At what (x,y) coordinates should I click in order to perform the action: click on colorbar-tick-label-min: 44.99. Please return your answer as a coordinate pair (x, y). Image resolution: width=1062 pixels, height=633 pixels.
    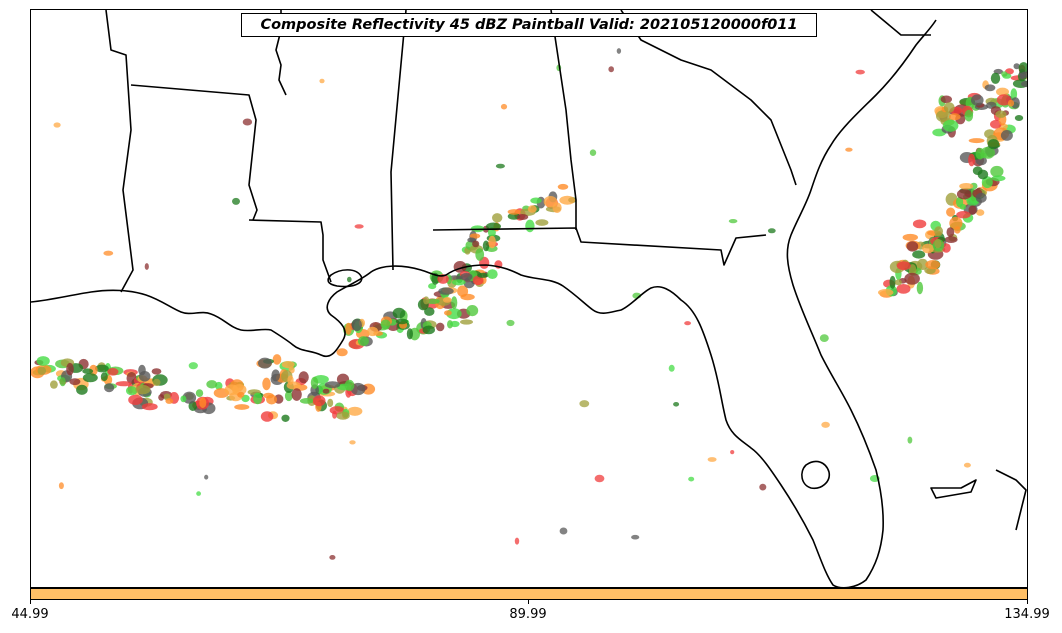
    Looking at the image, I should click on (30, 614).